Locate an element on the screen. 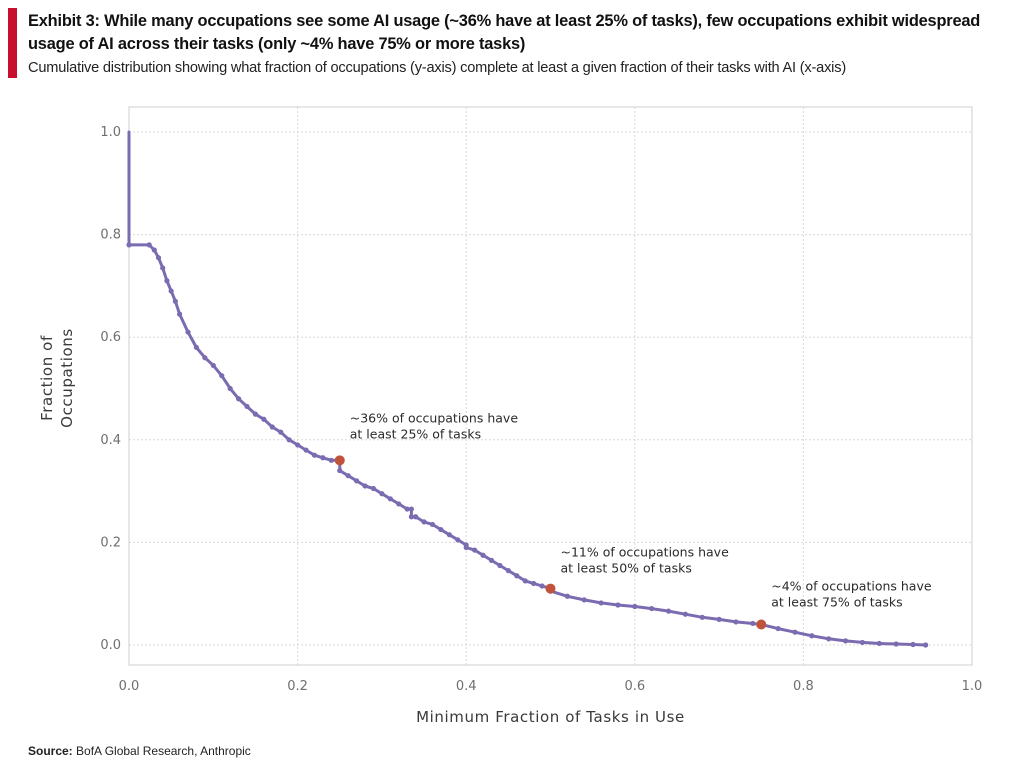 This screenshot has height=759, width=1014. annotation-text: ~36% of occupations have is located at coordinates (434, 417).